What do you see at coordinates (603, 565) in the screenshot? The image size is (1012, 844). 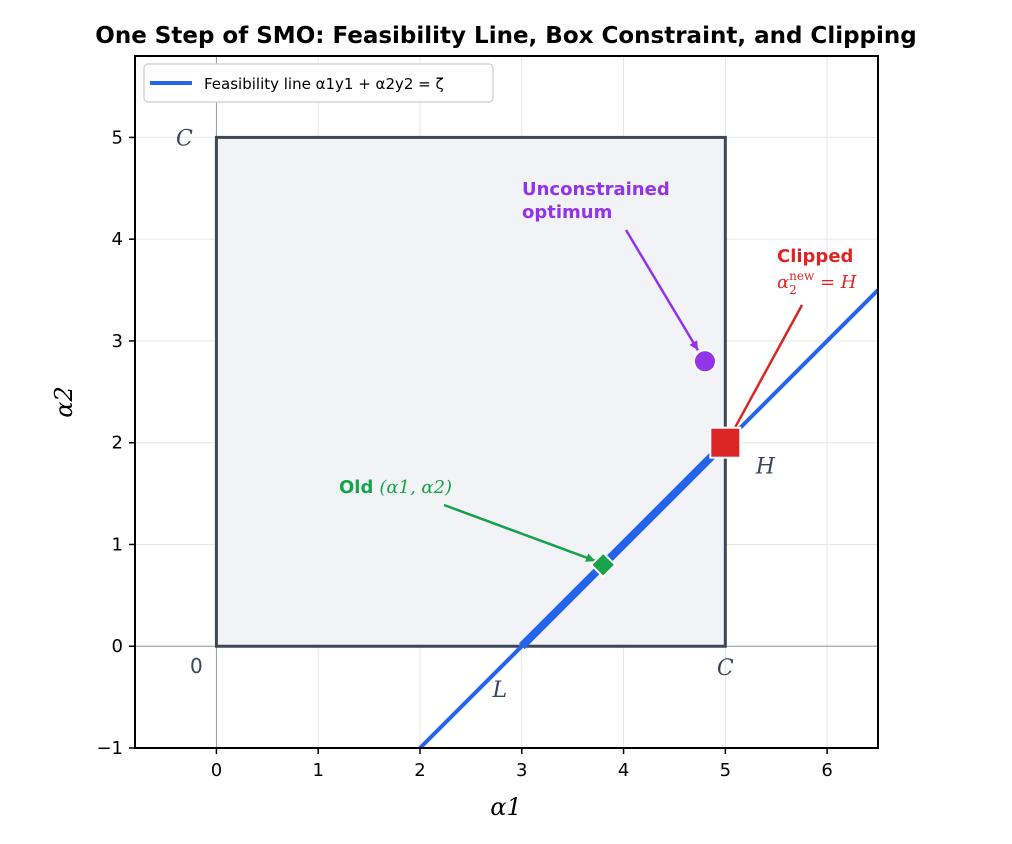 I see `point-old` at bounding box center [603, 565].